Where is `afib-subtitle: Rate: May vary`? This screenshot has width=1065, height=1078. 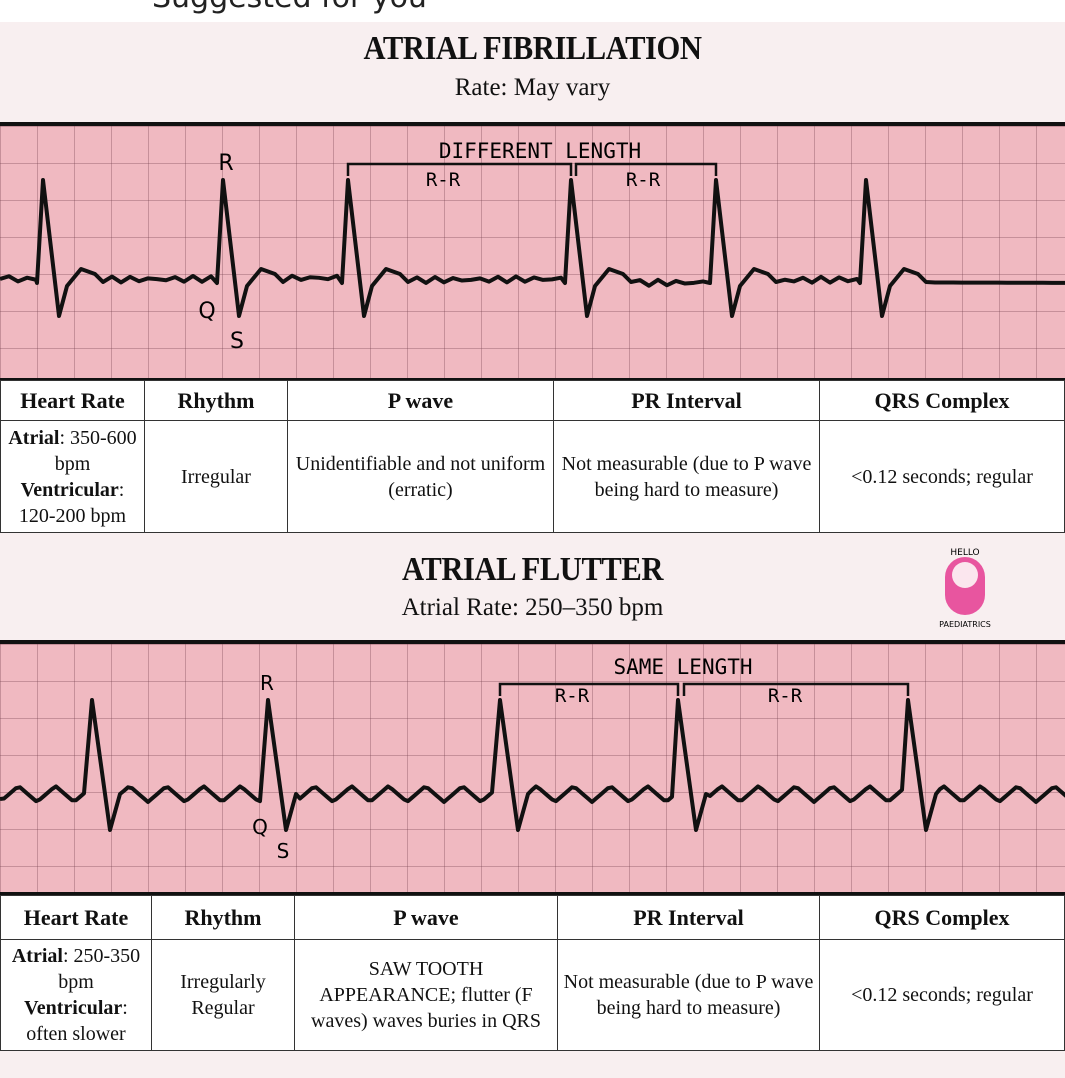
afib-subtitle: Rate: May vary is located at coordinates (532, 87).